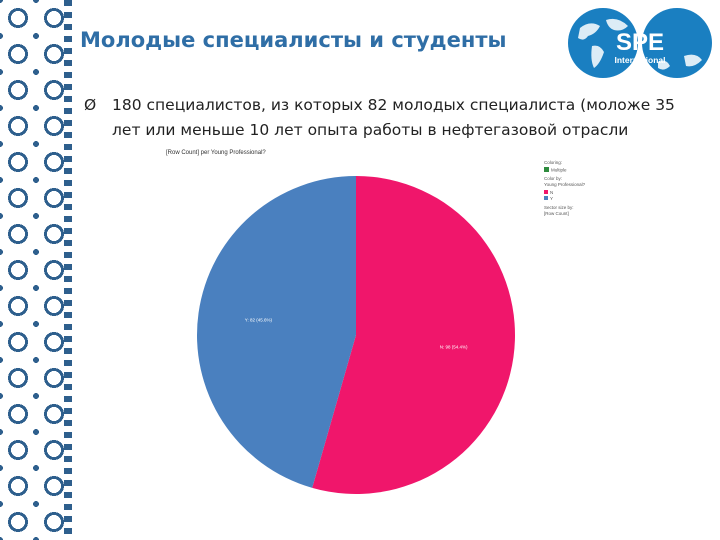 Image resolution: width=720 pixels, height=540 pixels. Describe the element at coordinates (293, 40) in the screenshot. I see `slide-title: Молодые специалисты и студенты` at that location.